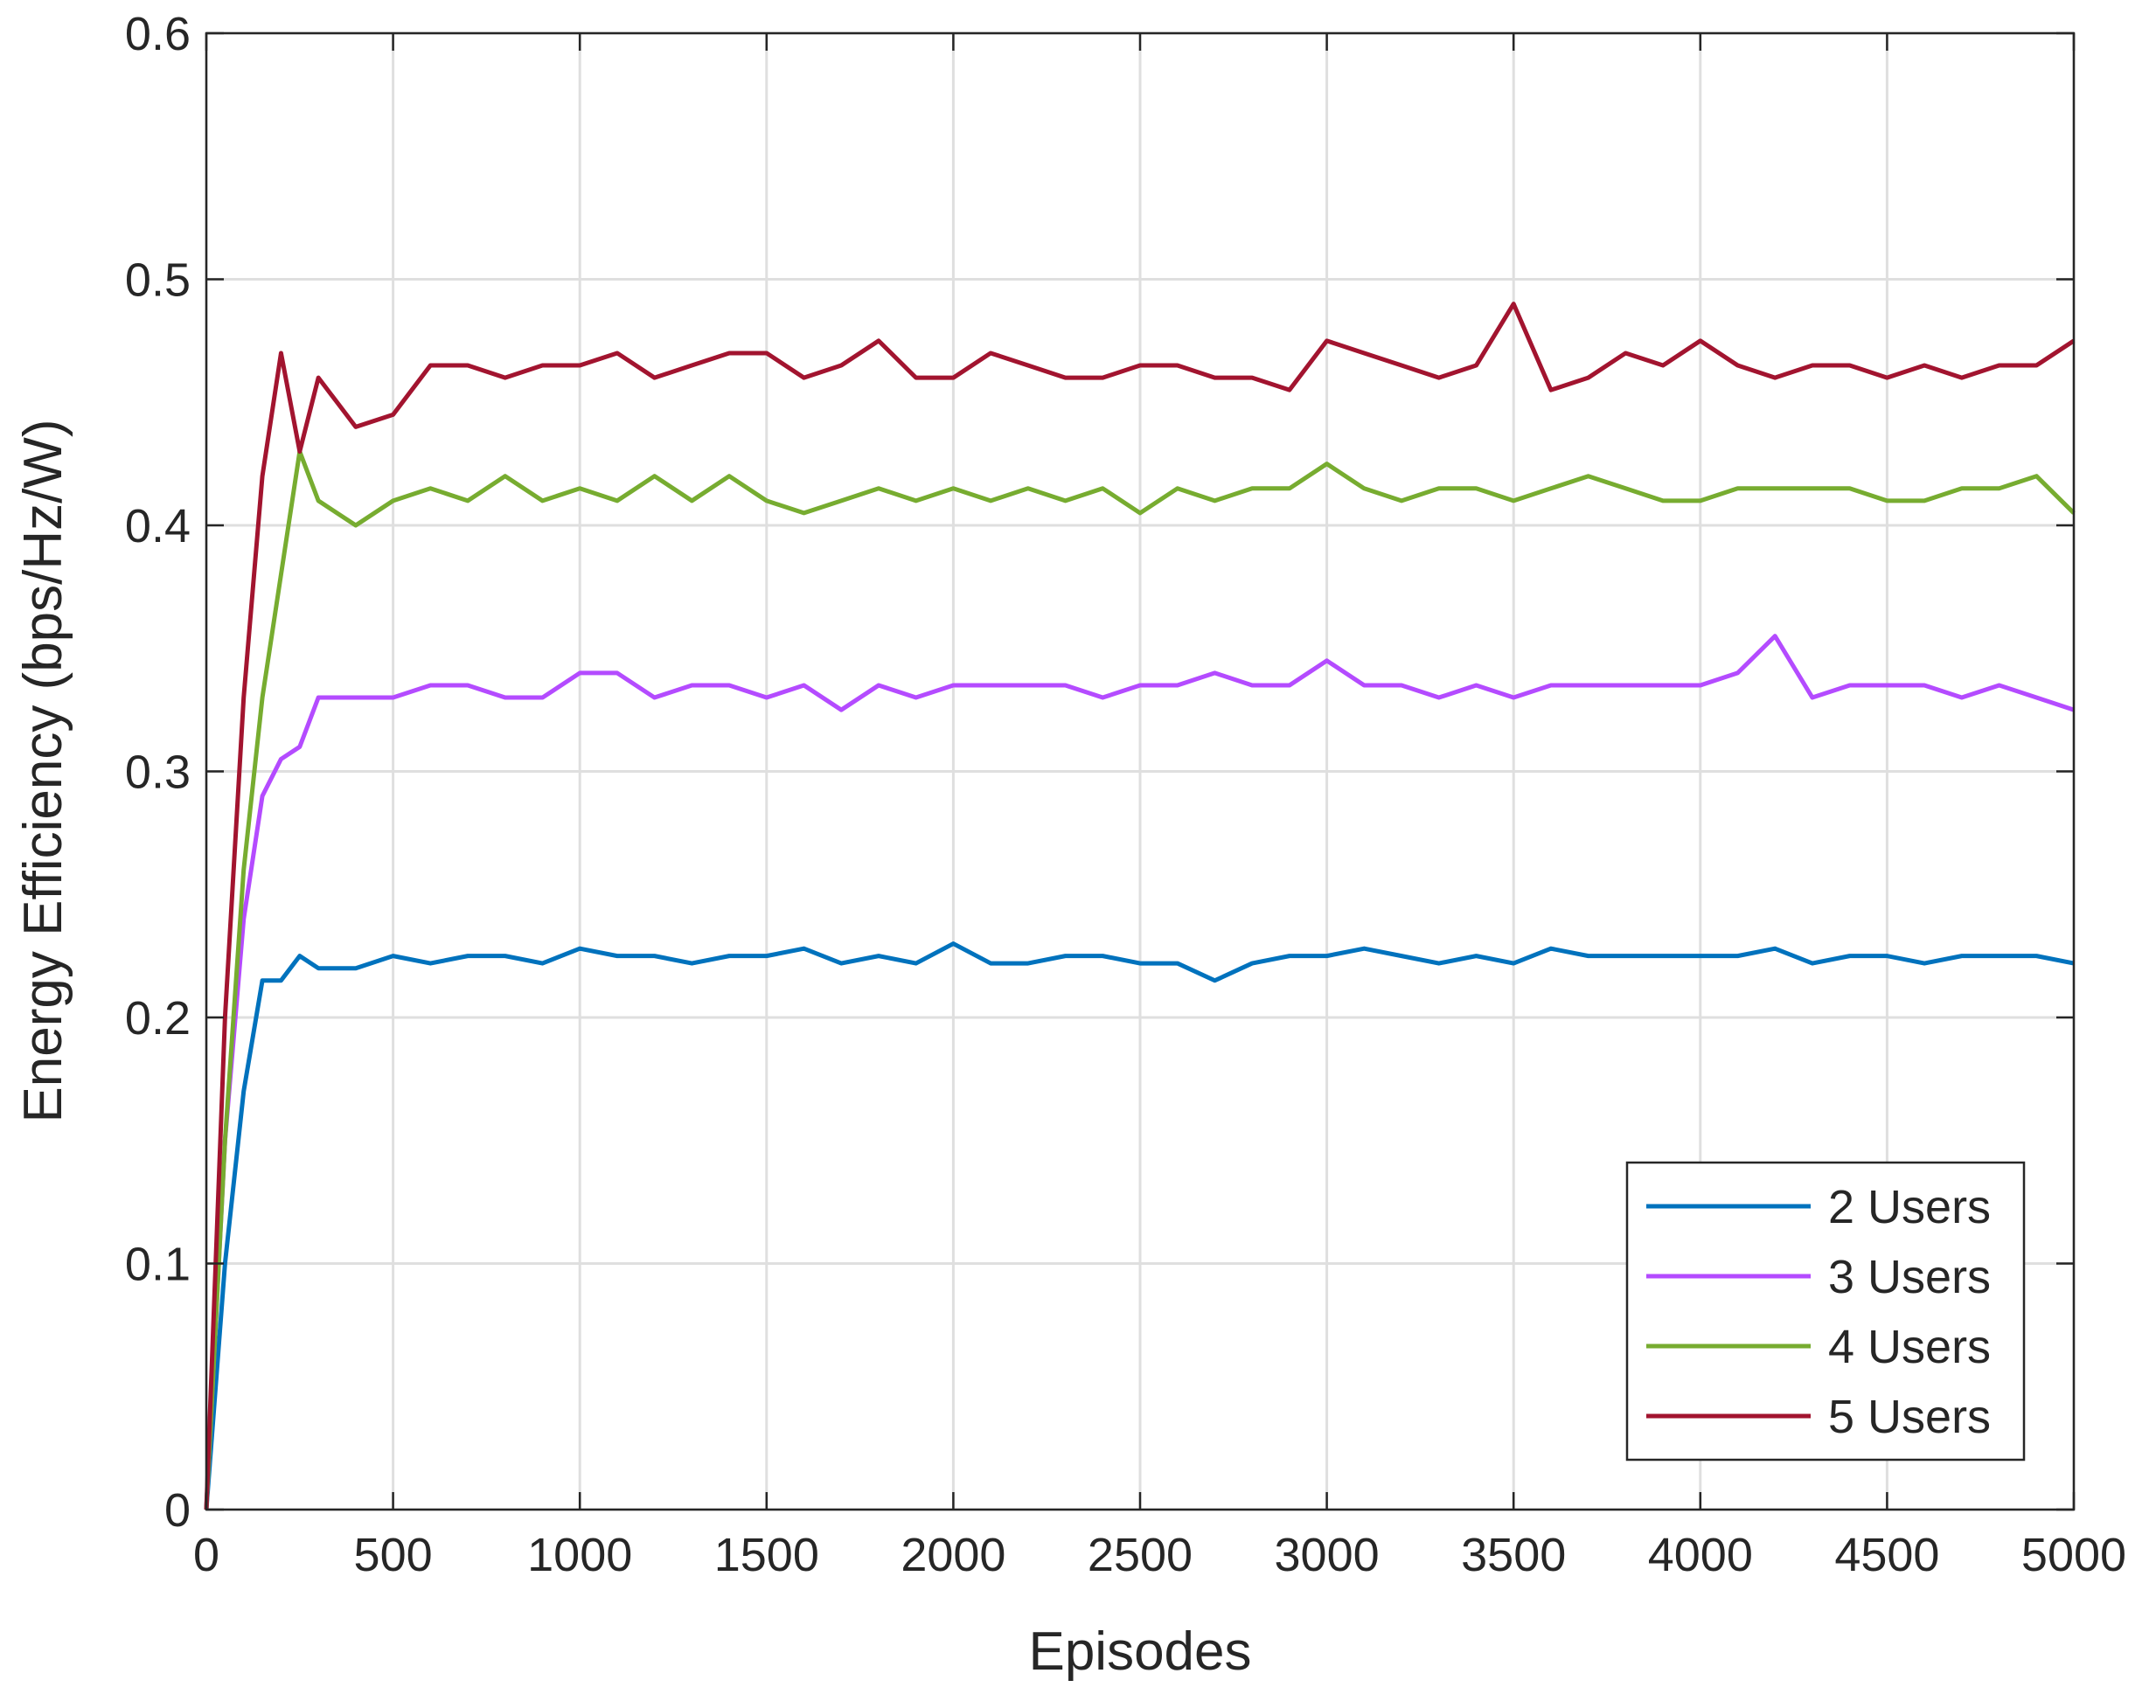 This screenshot has height=1708, width=2156. What do you see at coordinates (1700, 1555) in the screenshot?
I see `x-tick-label: 4000` at bounding box center [1700, 1555].